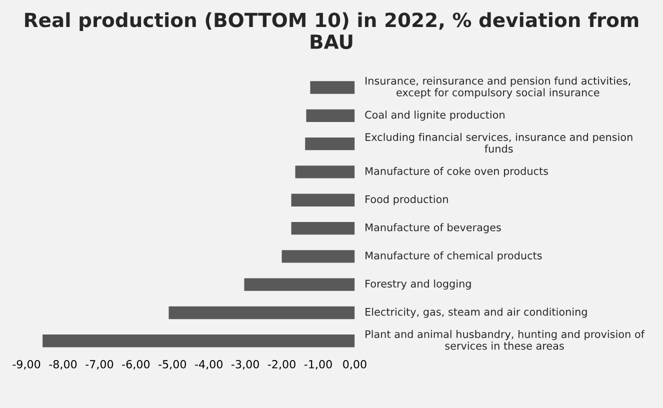 The height and width of the screenshot is (408, 663). What do you see at coordinates (136, 365) in the screenshot?
I see `x-tick-label: -6,00` at bounding box center [136, 365].